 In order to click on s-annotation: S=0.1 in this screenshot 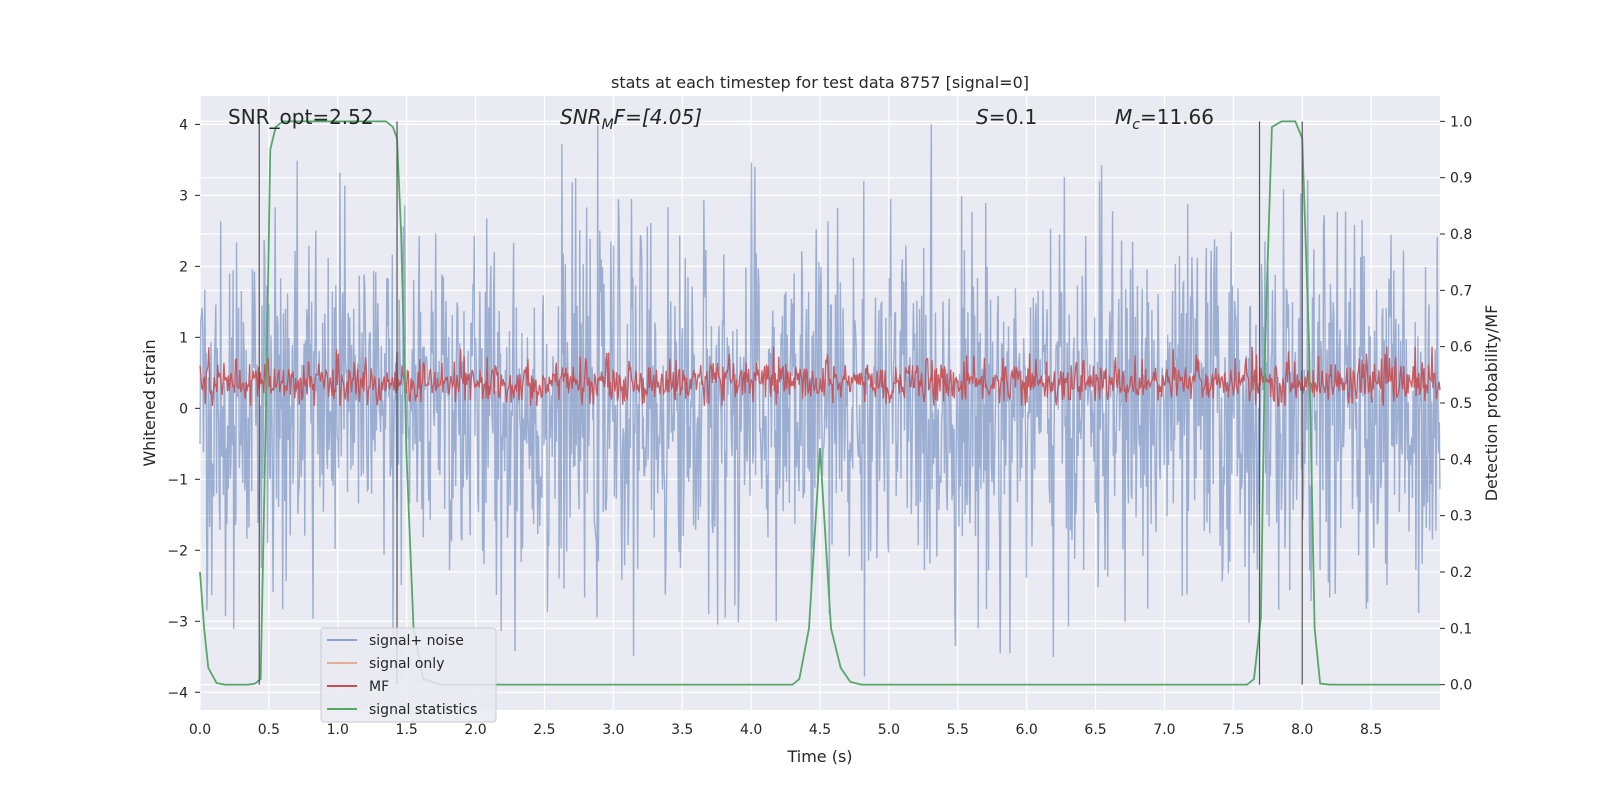, I will do `click(1006, 117)`.